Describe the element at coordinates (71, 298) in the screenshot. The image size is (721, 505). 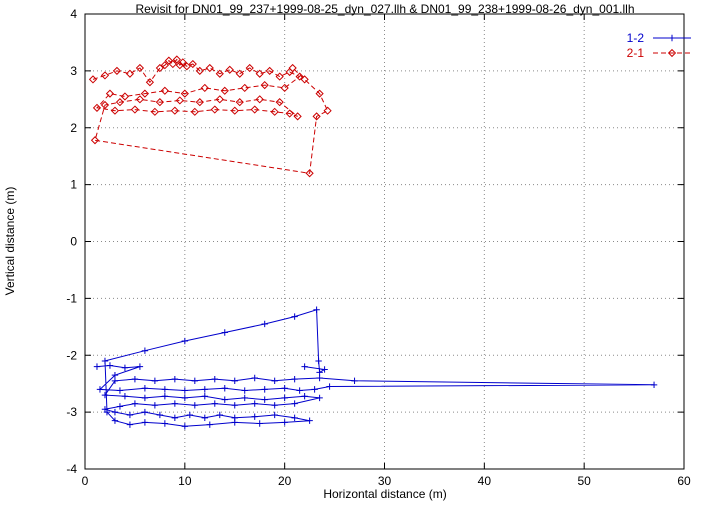
I see `svg-text: -1` at that location.